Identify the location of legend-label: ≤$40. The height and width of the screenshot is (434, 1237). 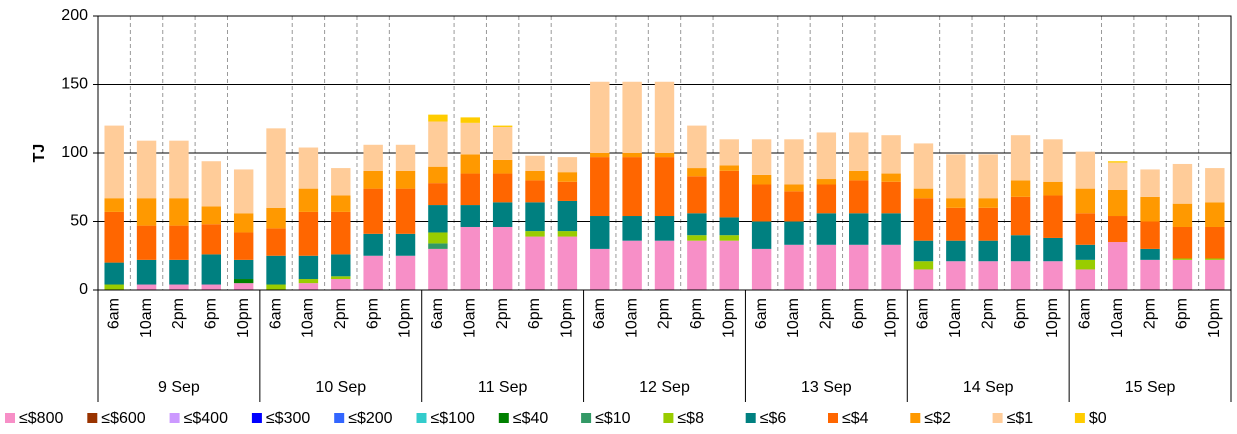
(531, 418).